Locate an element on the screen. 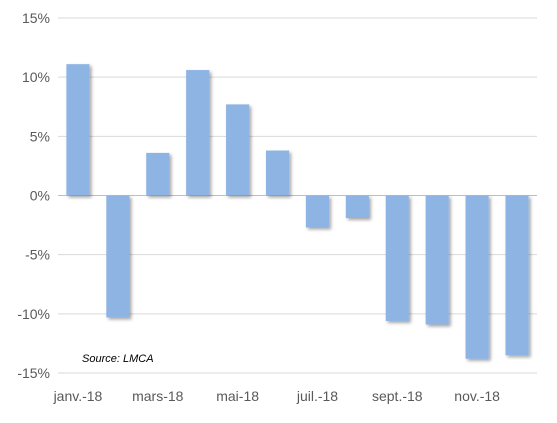  x-tick-label: nov.-18 is located at coordinates (477, 396).